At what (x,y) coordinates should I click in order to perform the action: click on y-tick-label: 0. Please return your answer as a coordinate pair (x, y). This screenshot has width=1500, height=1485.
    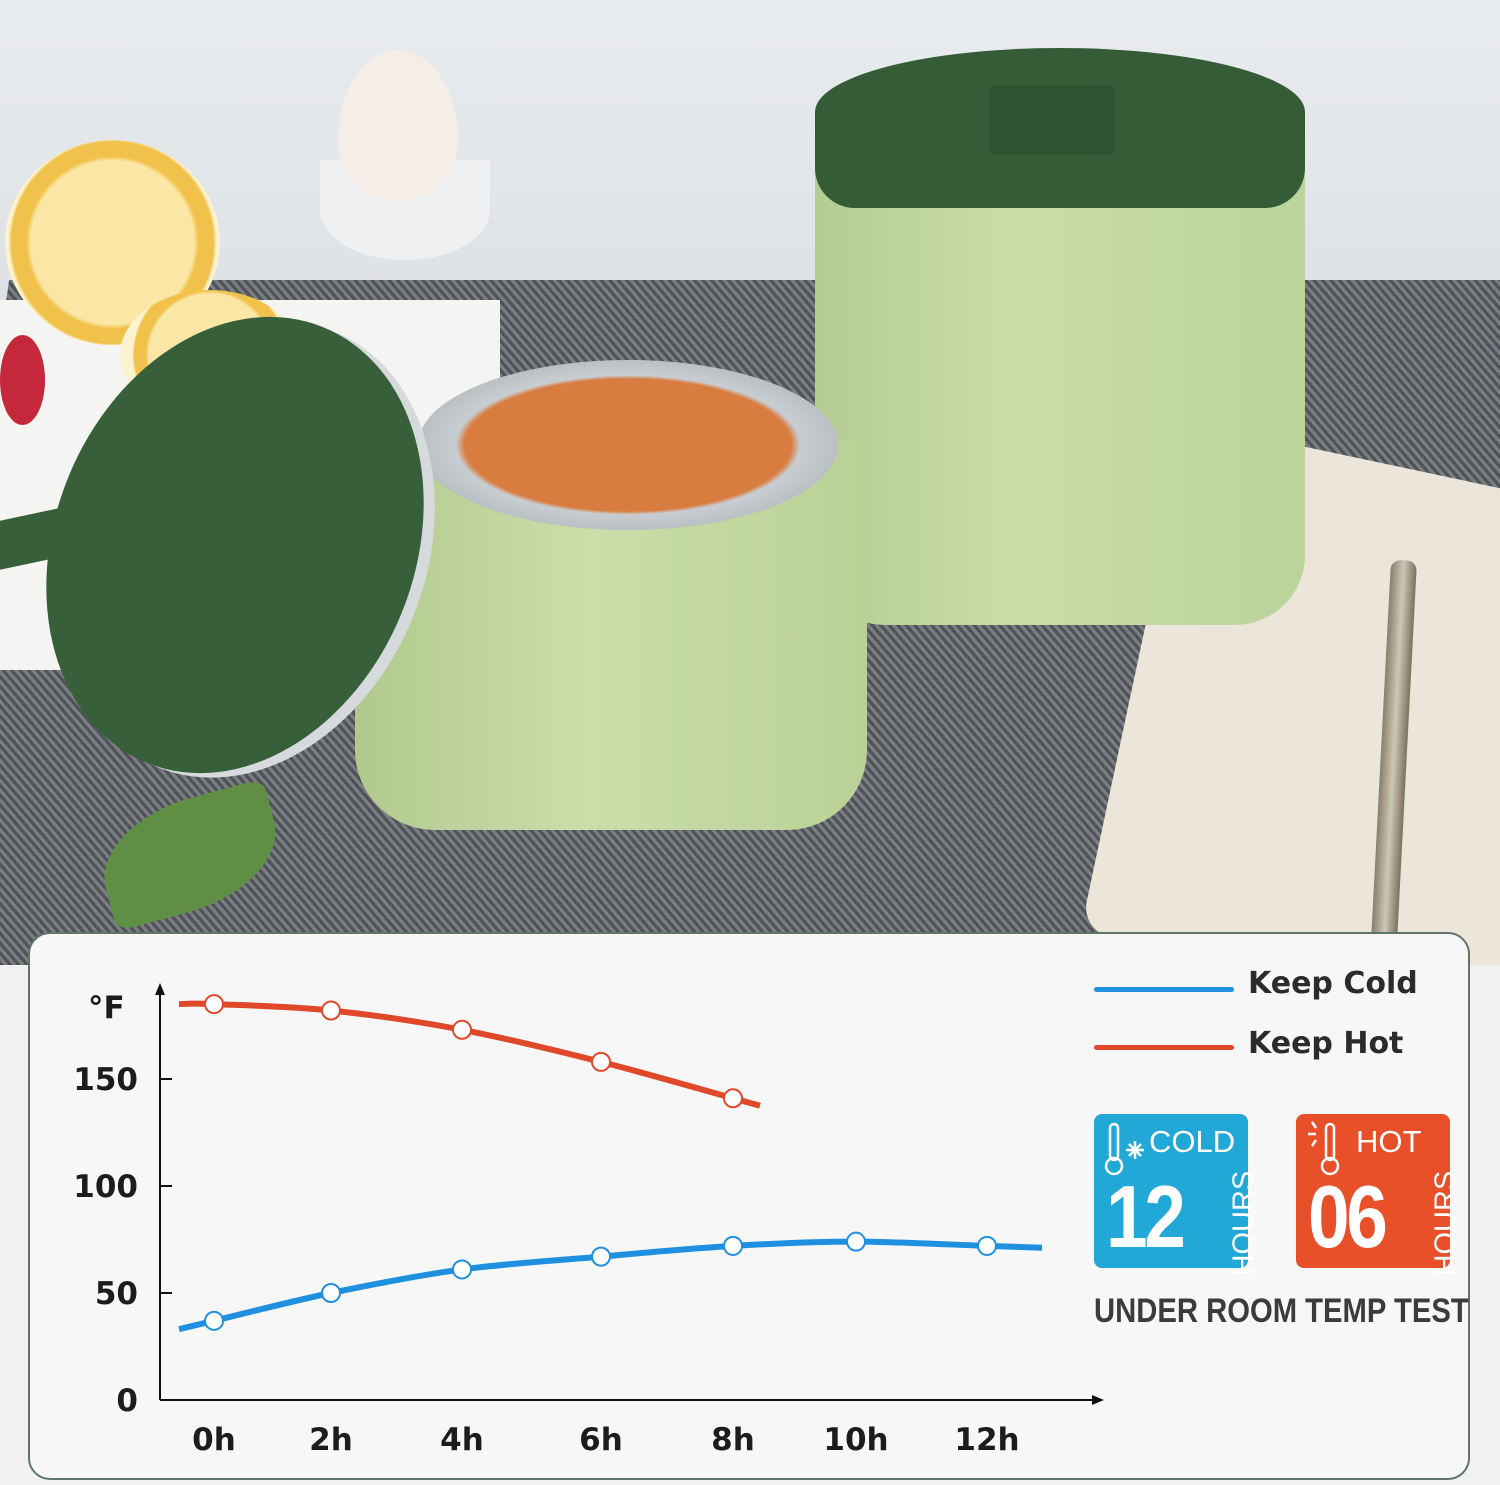
    Looking at the image, I should click on (127, 1401).